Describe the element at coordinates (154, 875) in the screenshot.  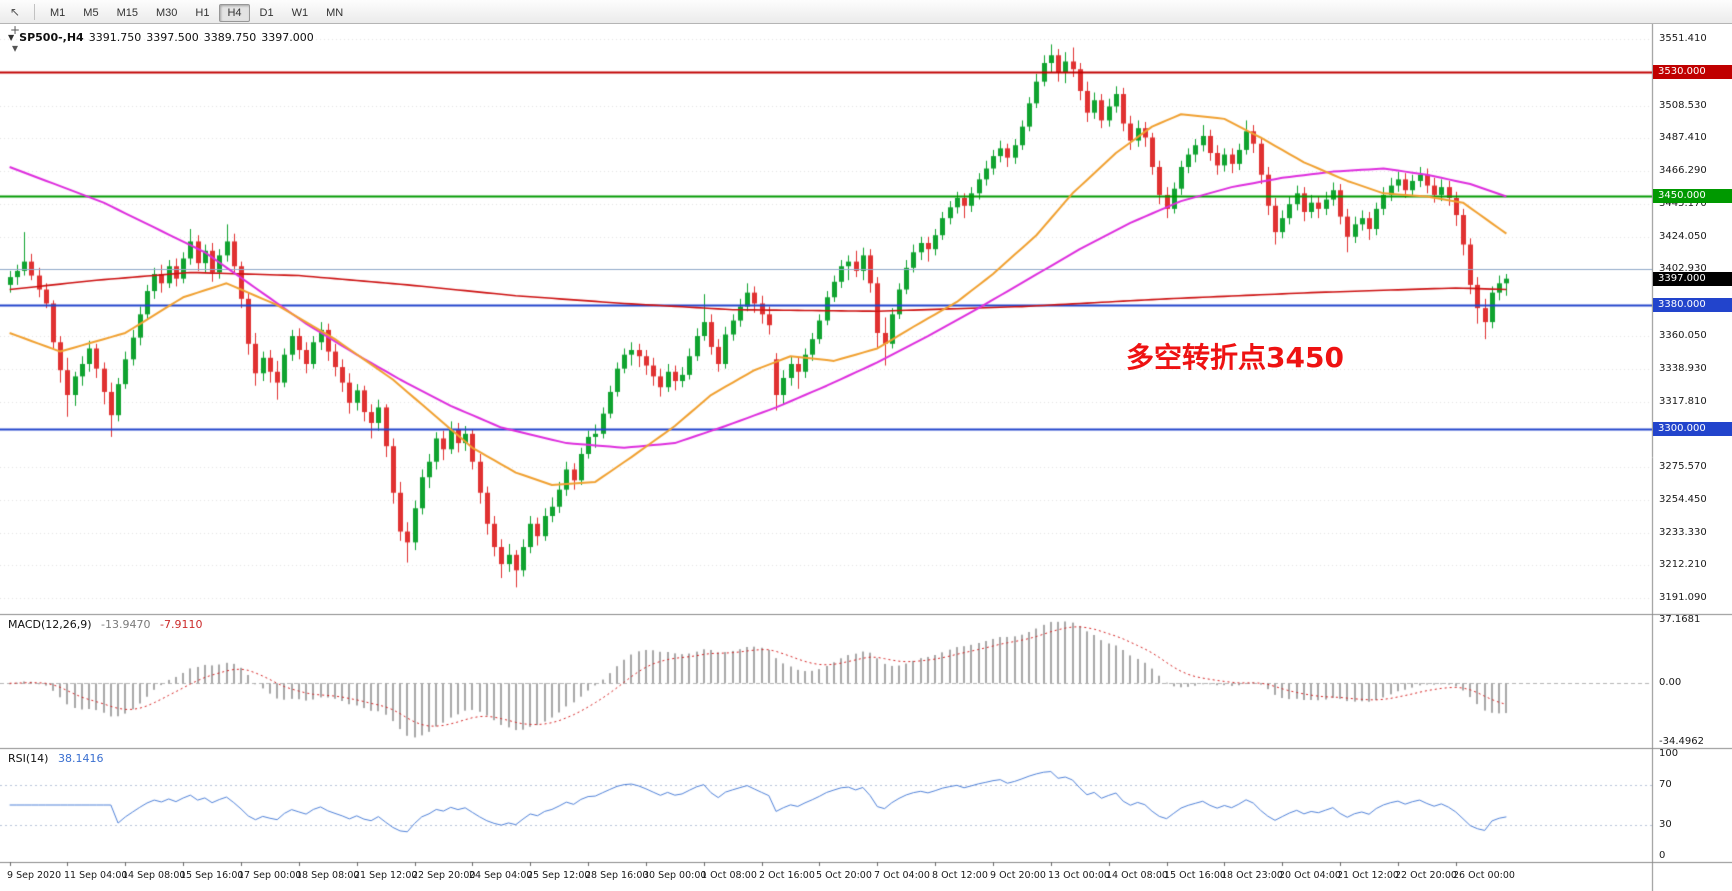
I see `time-label: 14 Sep 08:00` at that location.